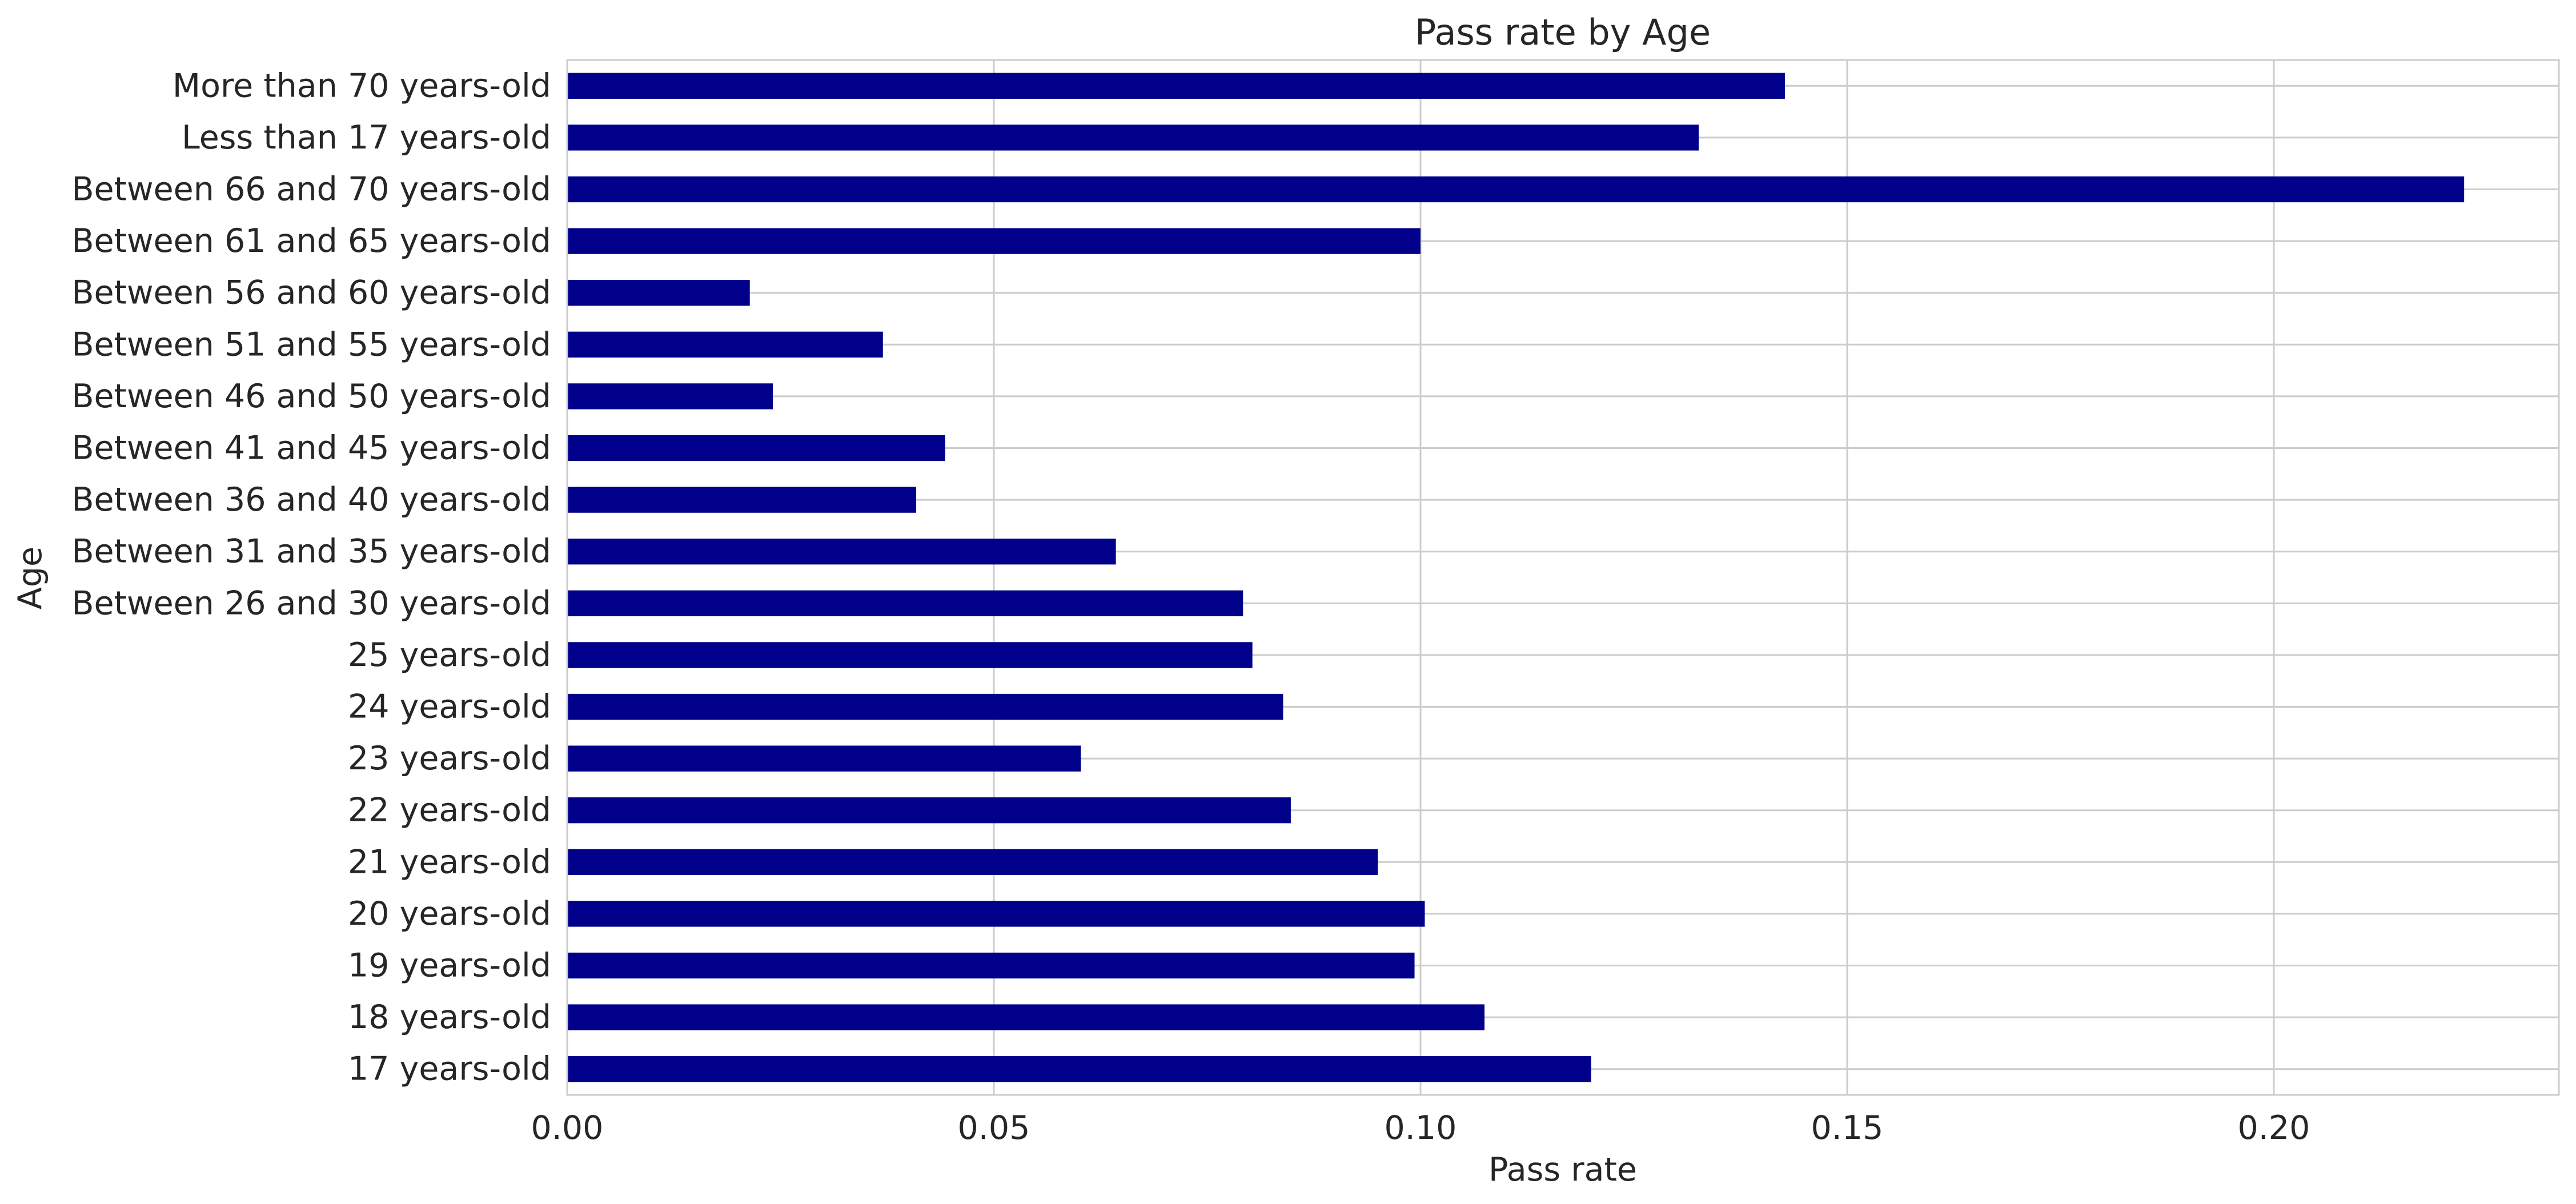  Describe the element at coordinates (449, 655) in the screenshot. I see `y-tick-label: 25 years-old` at that location.